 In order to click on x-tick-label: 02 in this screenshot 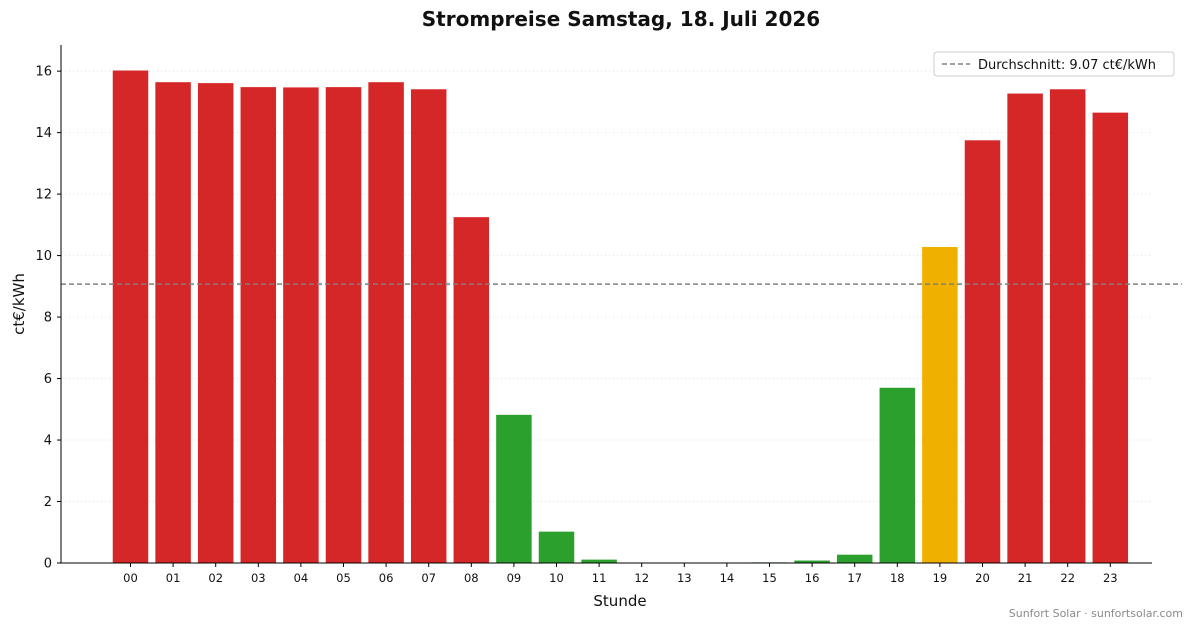, I will do `click(215, 578)`.